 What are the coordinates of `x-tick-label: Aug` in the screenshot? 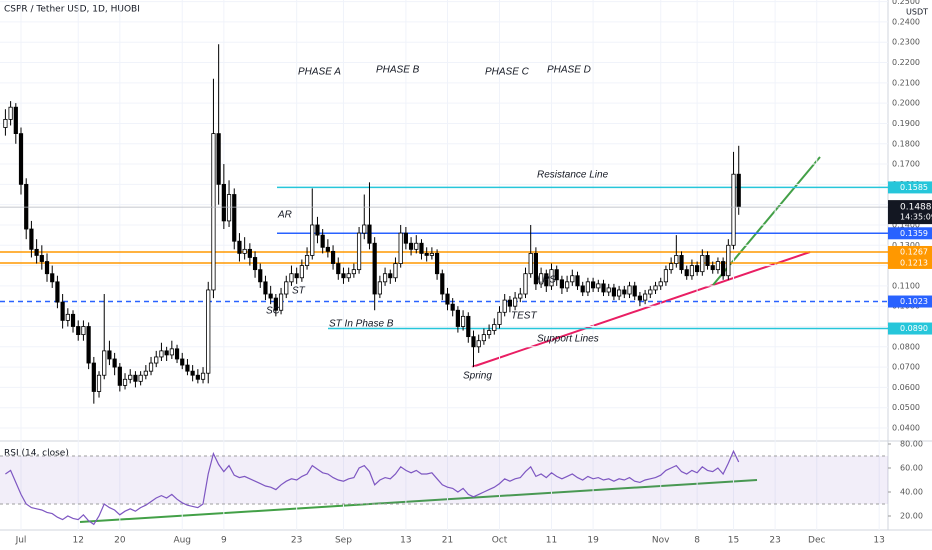 It's located at (182, 541).